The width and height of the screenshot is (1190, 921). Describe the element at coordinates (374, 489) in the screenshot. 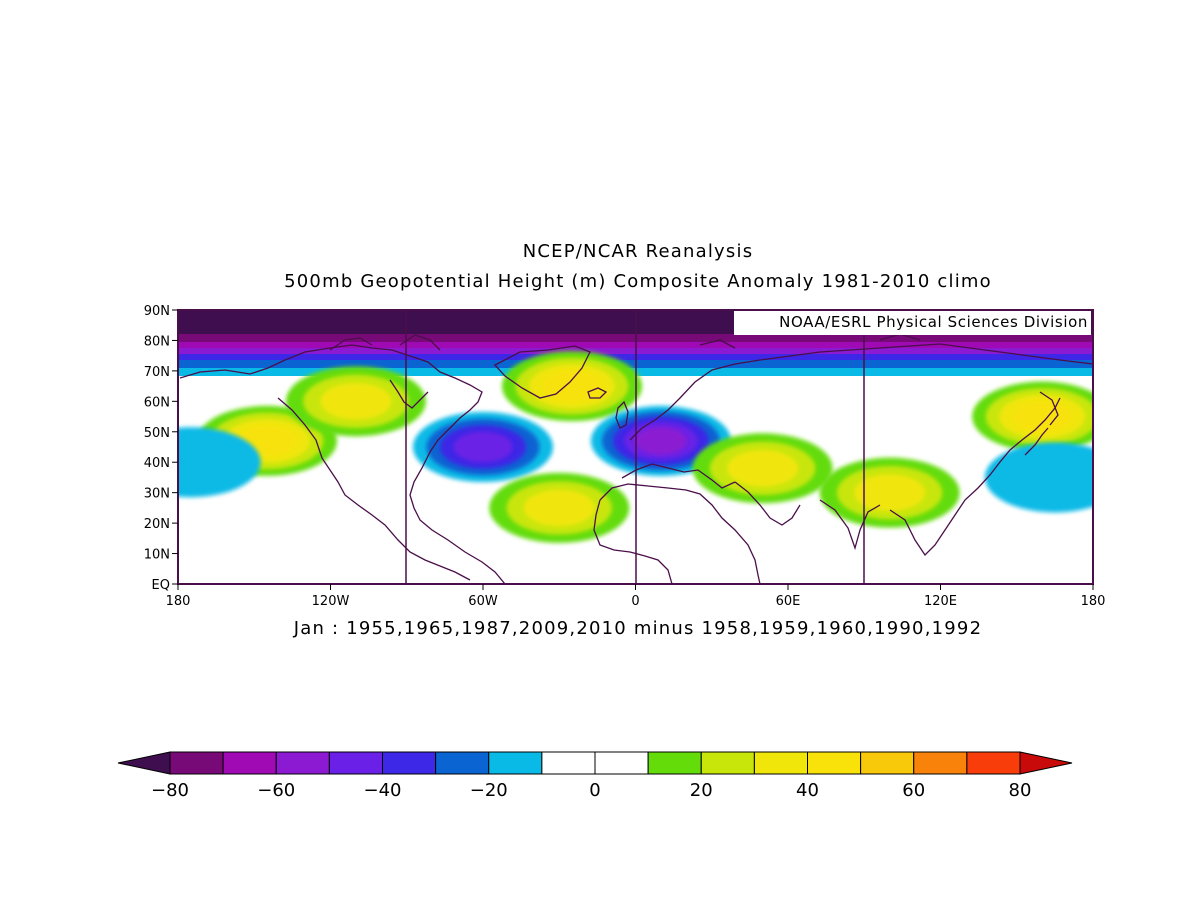

I see `coast-west-america` at that location.